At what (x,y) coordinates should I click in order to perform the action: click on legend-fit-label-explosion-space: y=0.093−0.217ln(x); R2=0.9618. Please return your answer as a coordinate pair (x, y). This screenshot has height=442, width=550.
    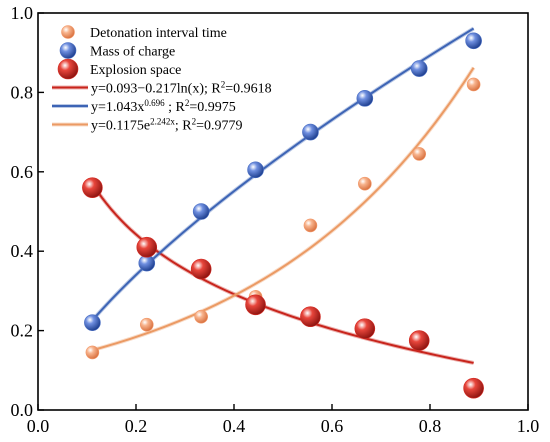
    Looking at the image, I should click on (181, 88).